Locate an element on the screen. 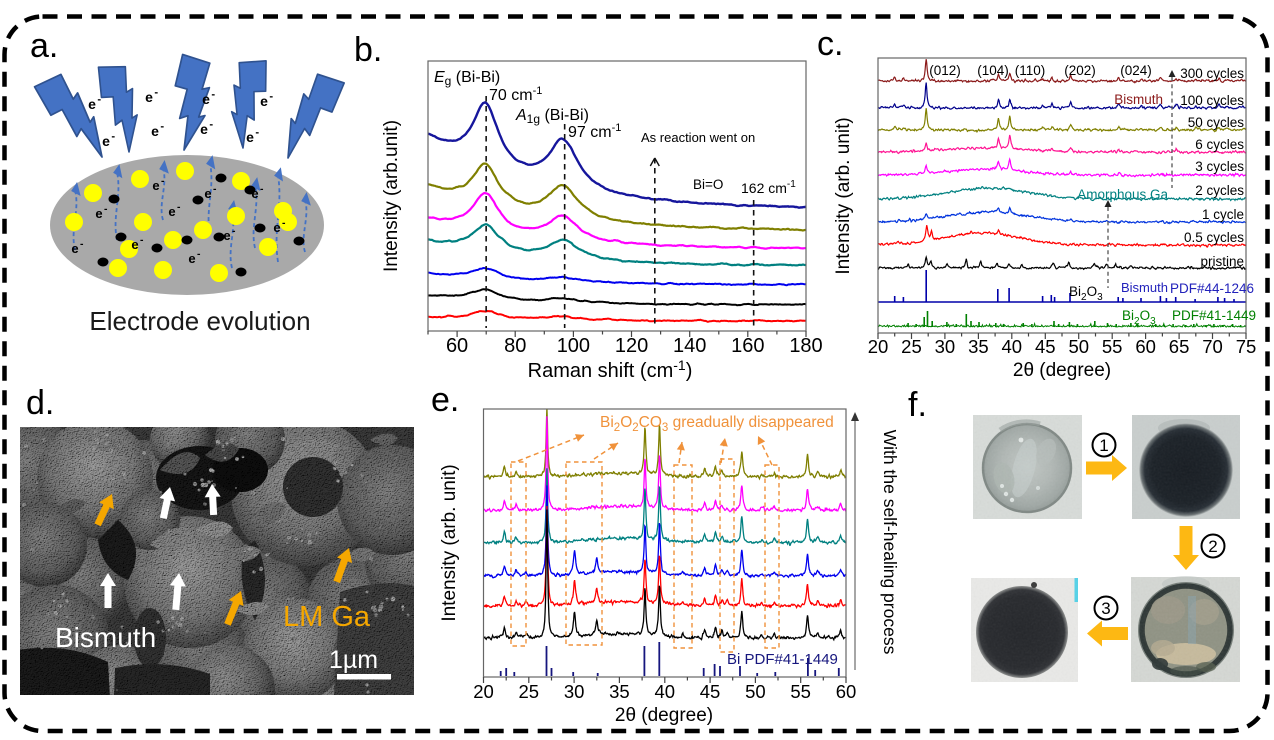 The image size is (1274, 740). svg-text: PDF#44-1246 is located at coordinates (1212, 288).